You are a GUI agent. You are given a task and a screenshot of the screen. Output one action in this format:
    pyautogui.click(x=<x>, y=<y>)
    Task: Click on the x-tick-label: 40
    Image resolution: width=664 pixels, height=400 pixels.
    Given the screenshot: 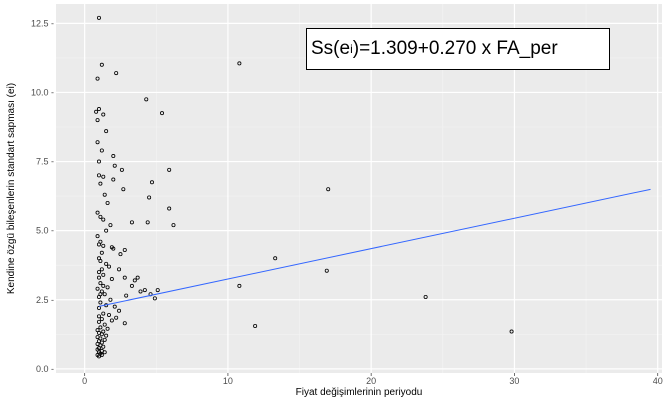 What is the action you would take?
    pyautogui.click(x=658, y=381)
    